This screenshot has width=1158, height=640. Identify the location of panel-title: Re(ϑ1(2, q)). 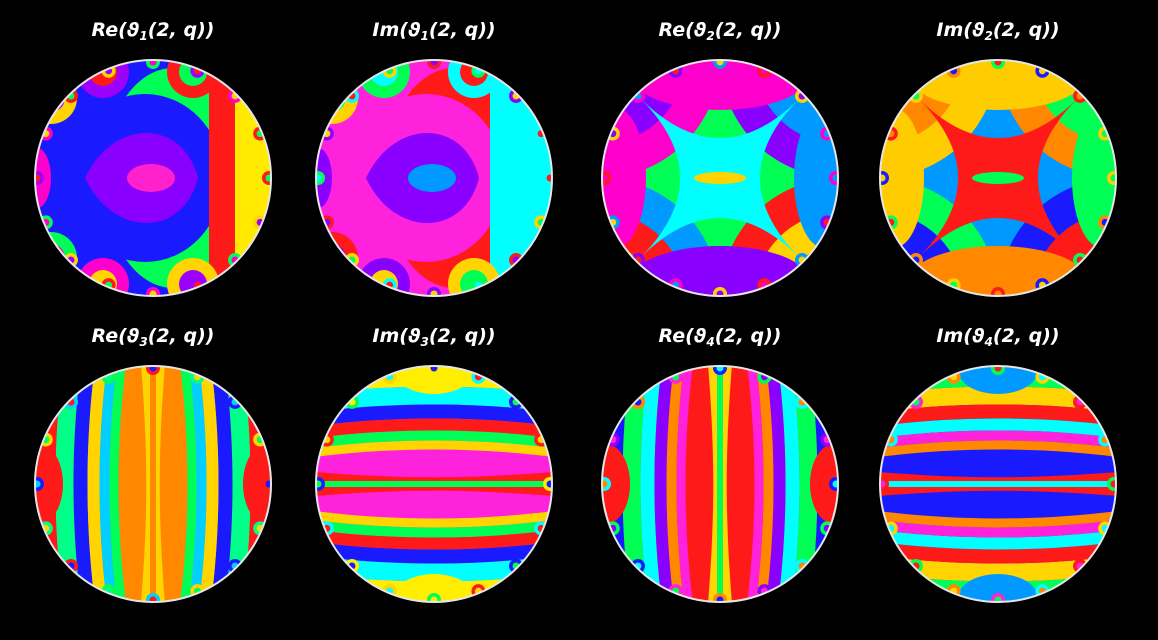
(153, 31).